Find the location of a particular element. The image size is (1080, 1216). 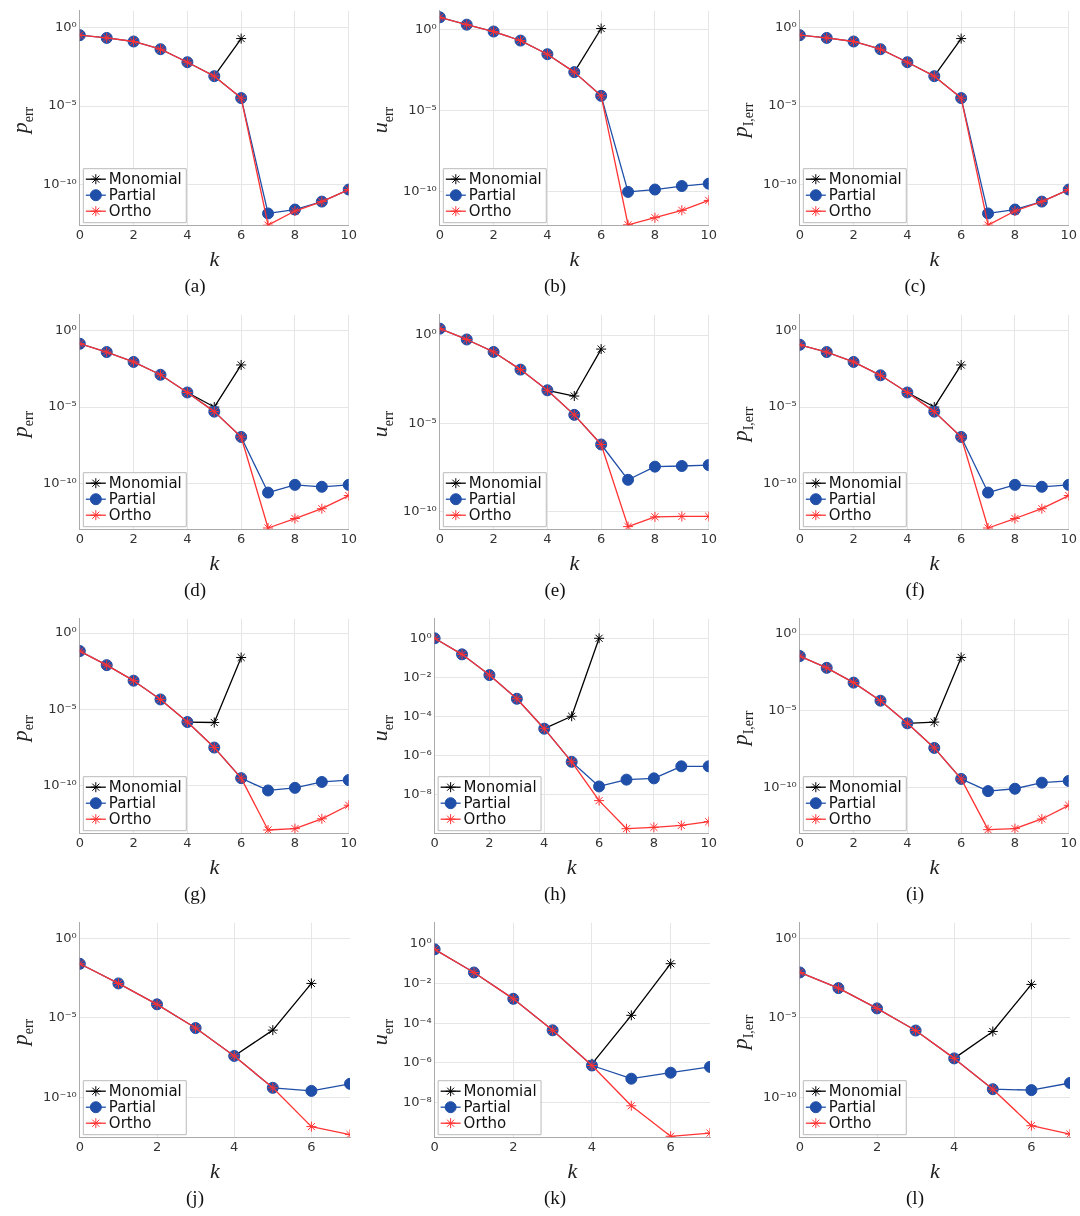

text: (i) is located at coordinates (915, 893).